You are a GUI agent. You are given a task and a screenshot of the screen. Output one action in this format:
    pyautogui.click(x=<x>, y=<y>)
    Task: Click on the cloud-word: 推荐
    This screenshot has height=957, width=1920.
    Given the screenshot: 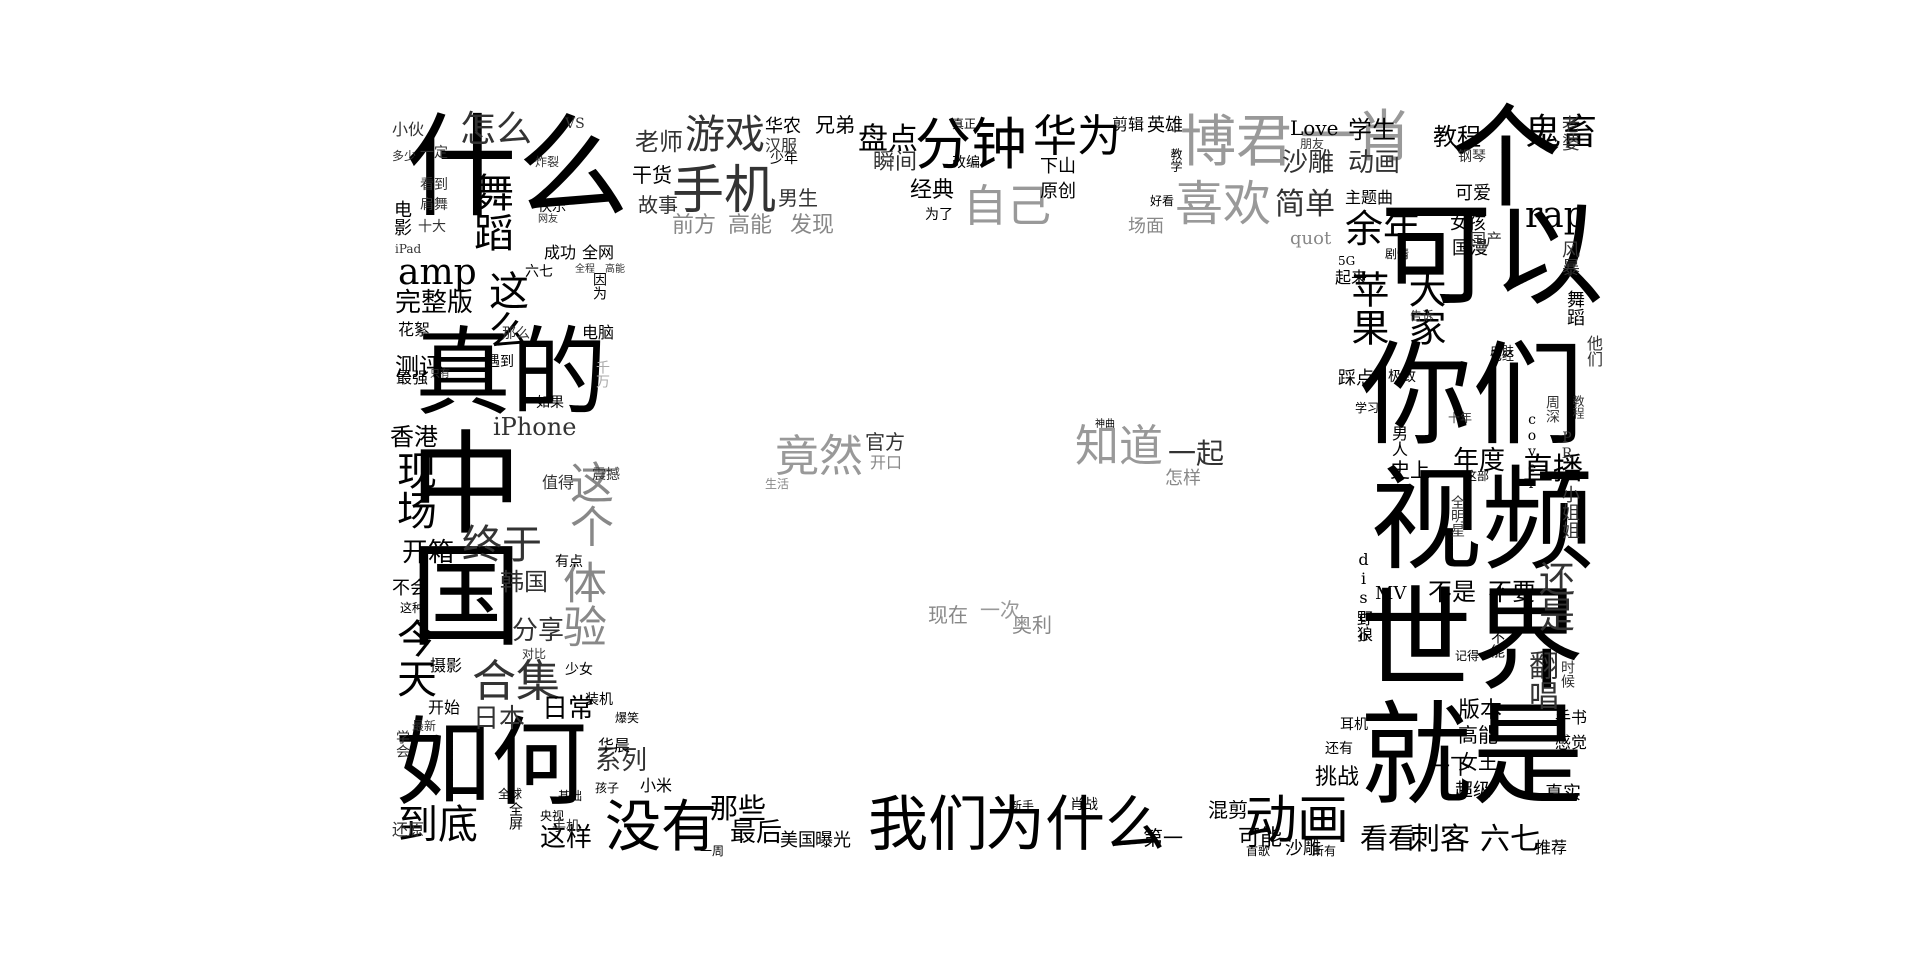 What is the action you would take?
    pyautogui.click(x=1551, y=847)
    